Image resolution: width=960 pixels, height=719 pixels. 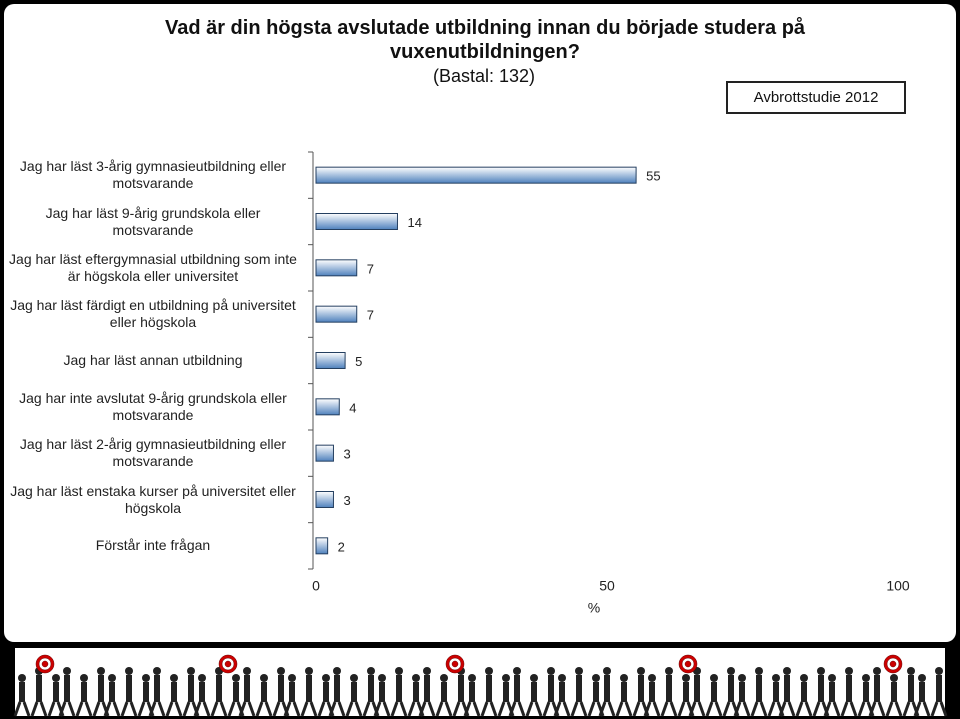 What do you see at coordinates (153, 545) in the screenshot?
I see `category-label: Förstår inte frågan` at bounding box center [153, 545].